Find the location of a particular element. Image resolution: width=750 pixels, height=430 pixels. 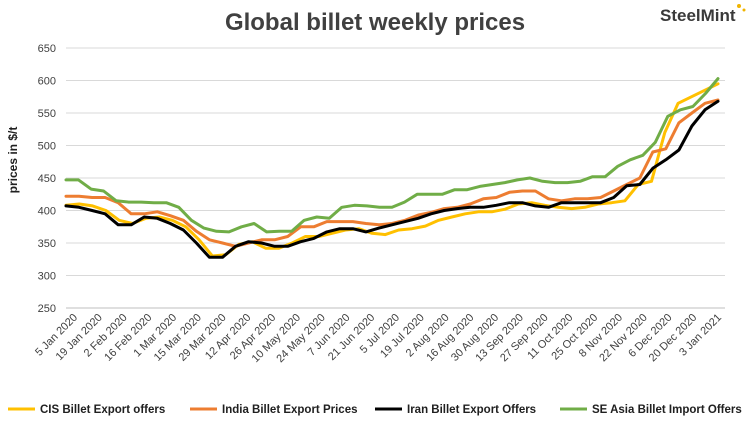

legend-label: SE Asia Billet Import Offers is located at coordinates (667, 410).